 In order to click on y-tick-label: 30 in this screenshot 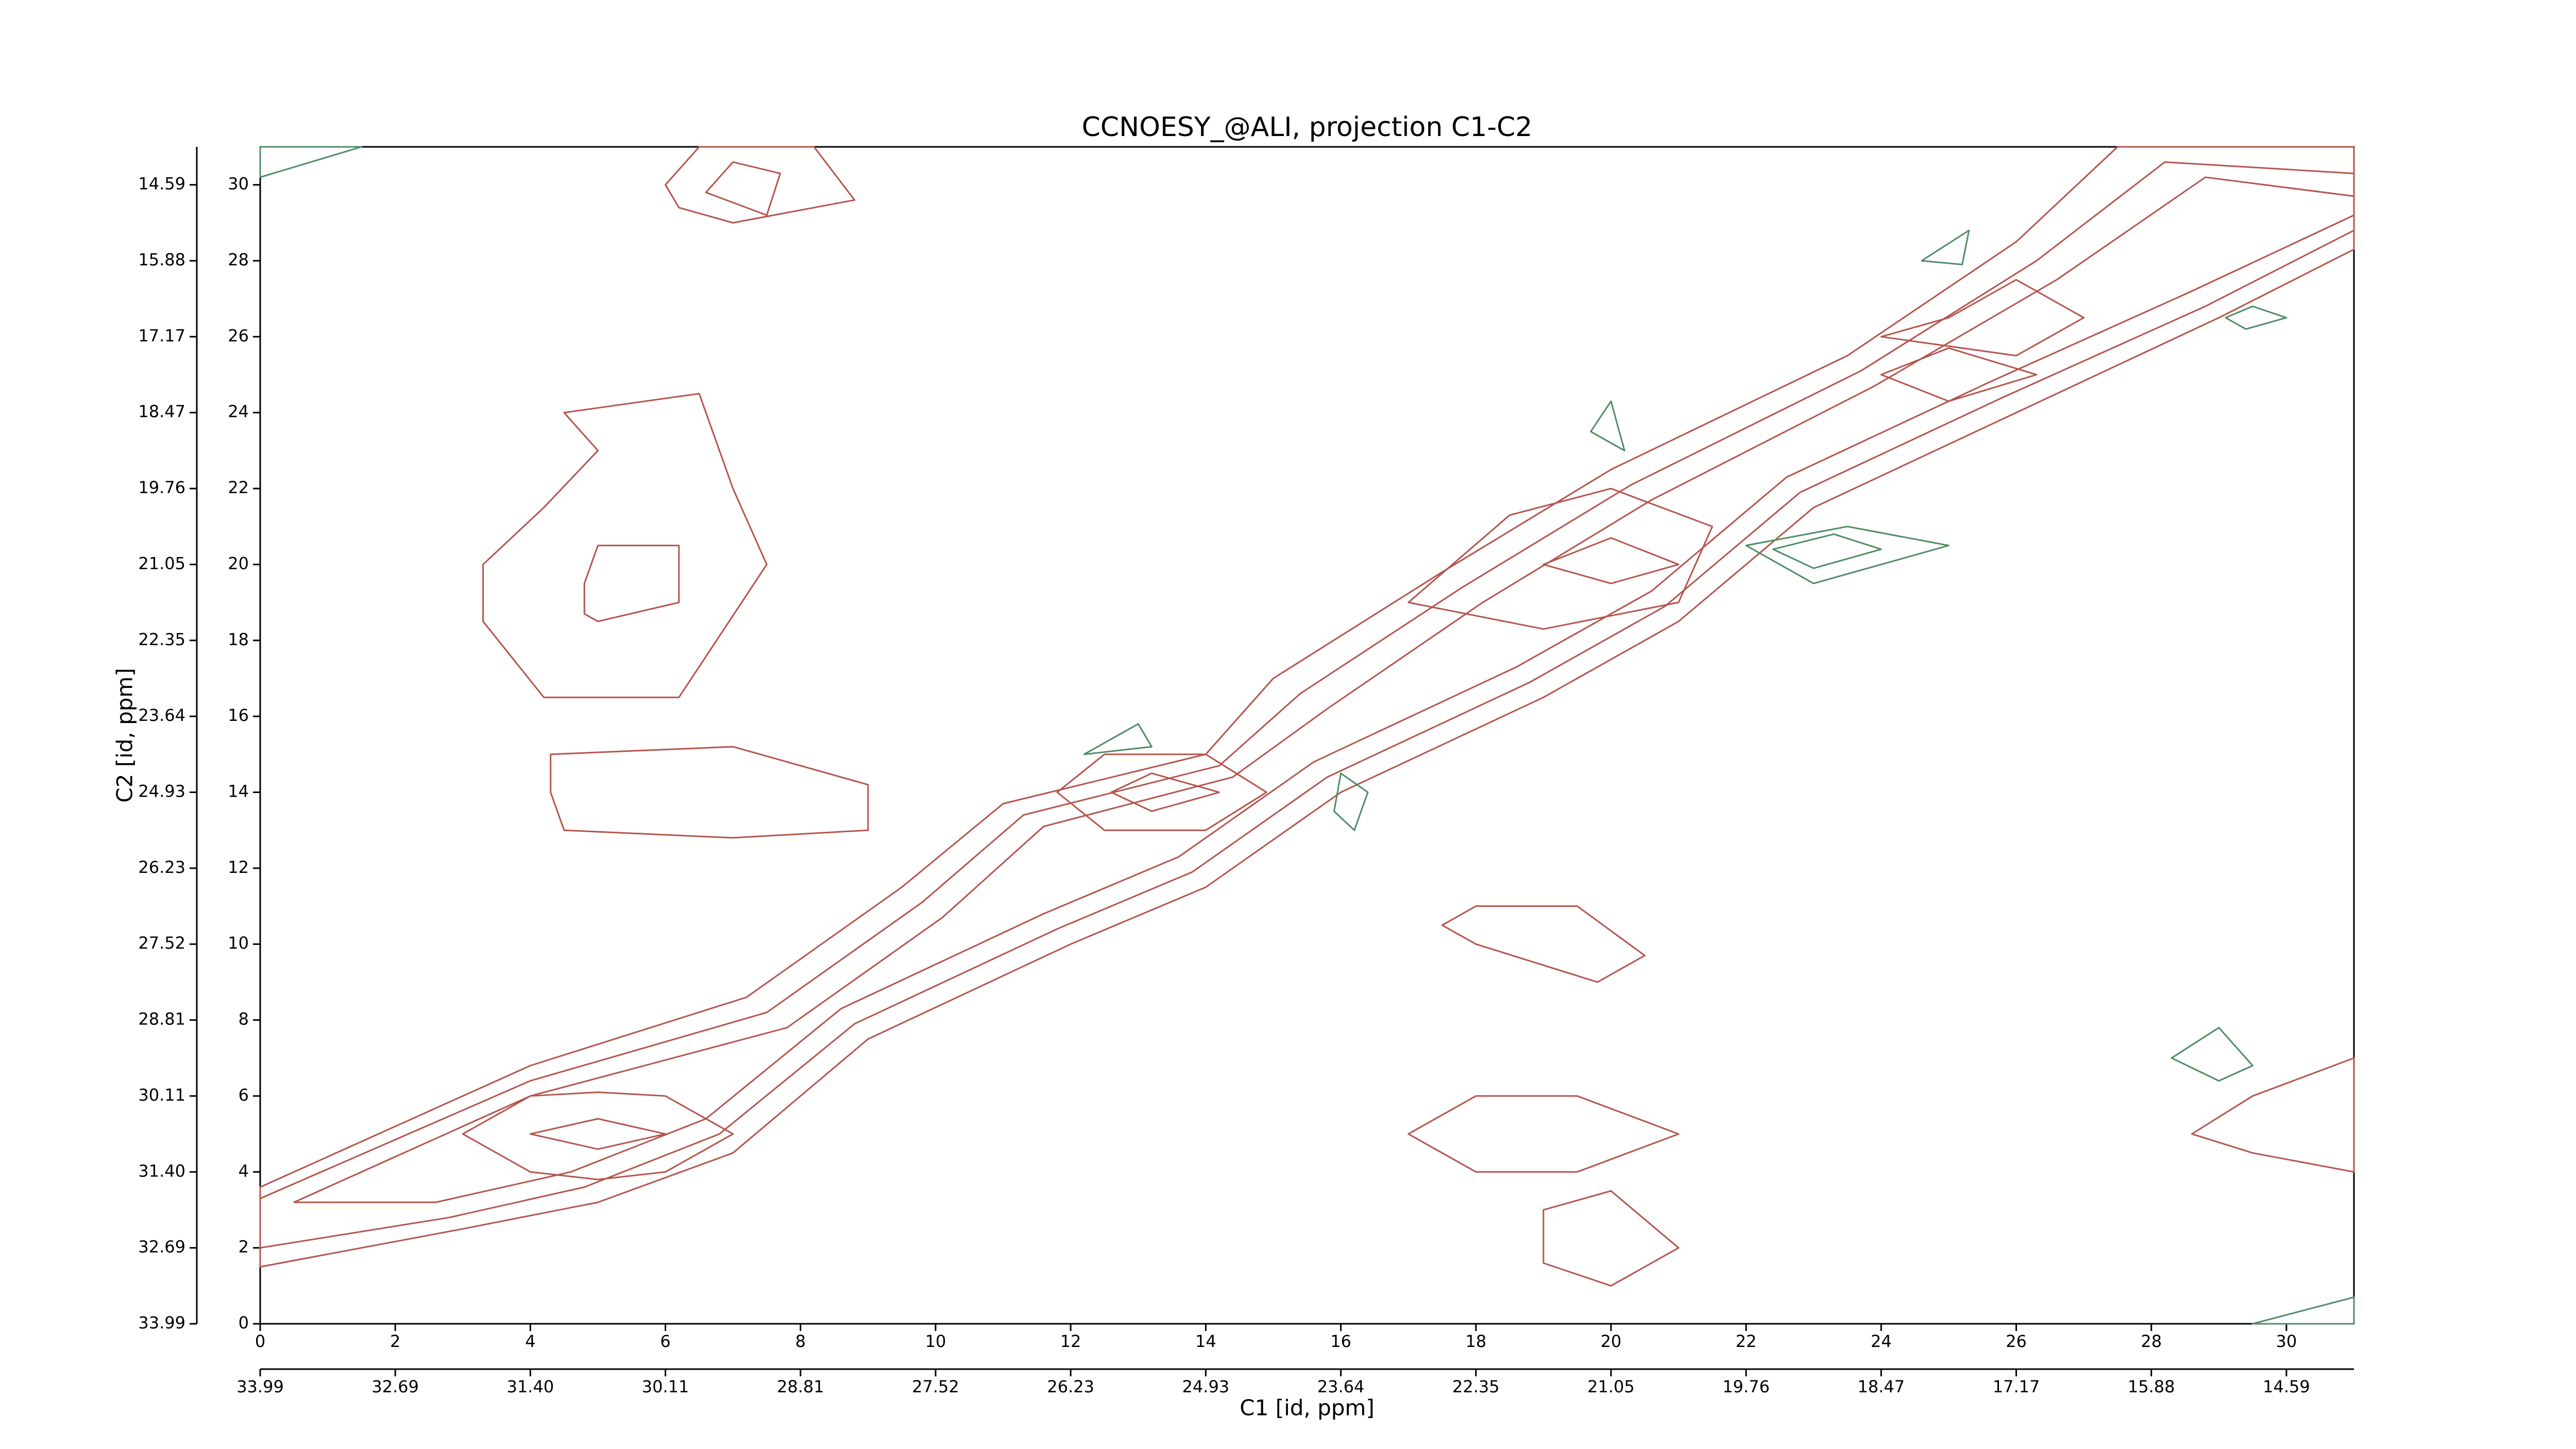, I will do `click(238, 184)`.